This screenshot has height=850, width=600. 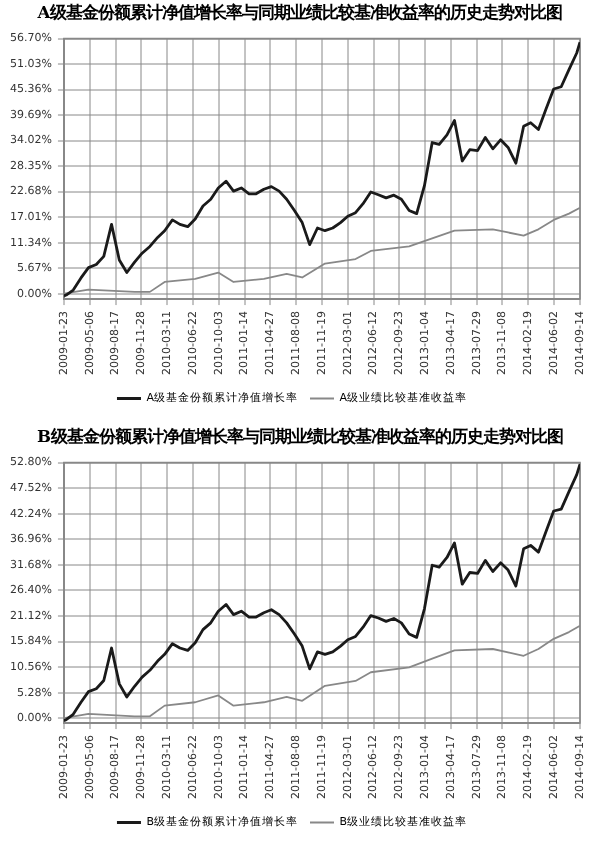 What do you see at coordinates (300, 13) in the screenshot?
I see `chart-title: A级基金份额累计净值增长率与同期业绩比较基准收益率的历史走势对比图` at bounding box center [300, 13].